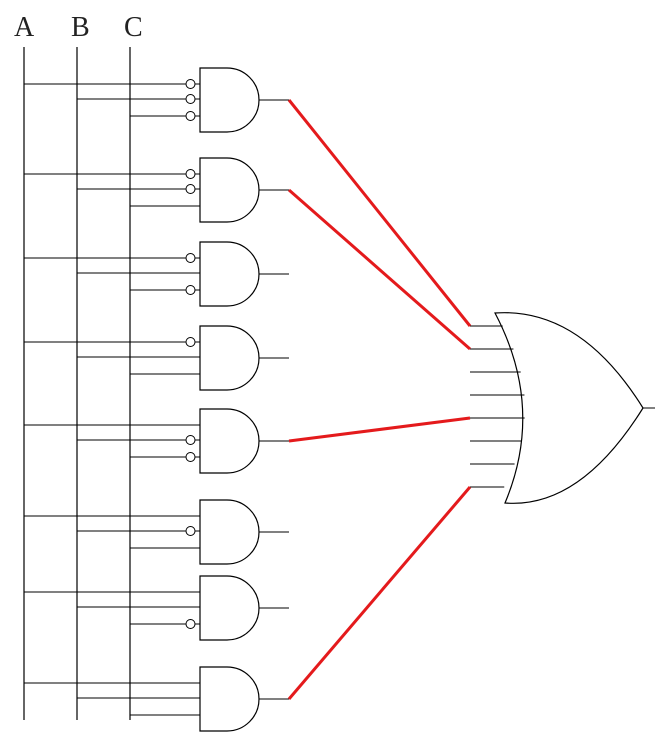 The image size is (655, 753). What do you see at coordinates (190, 189) in the screenshot?
I see `and-gate-2-inverter-bubble-b` at bounding box center [190, 189].